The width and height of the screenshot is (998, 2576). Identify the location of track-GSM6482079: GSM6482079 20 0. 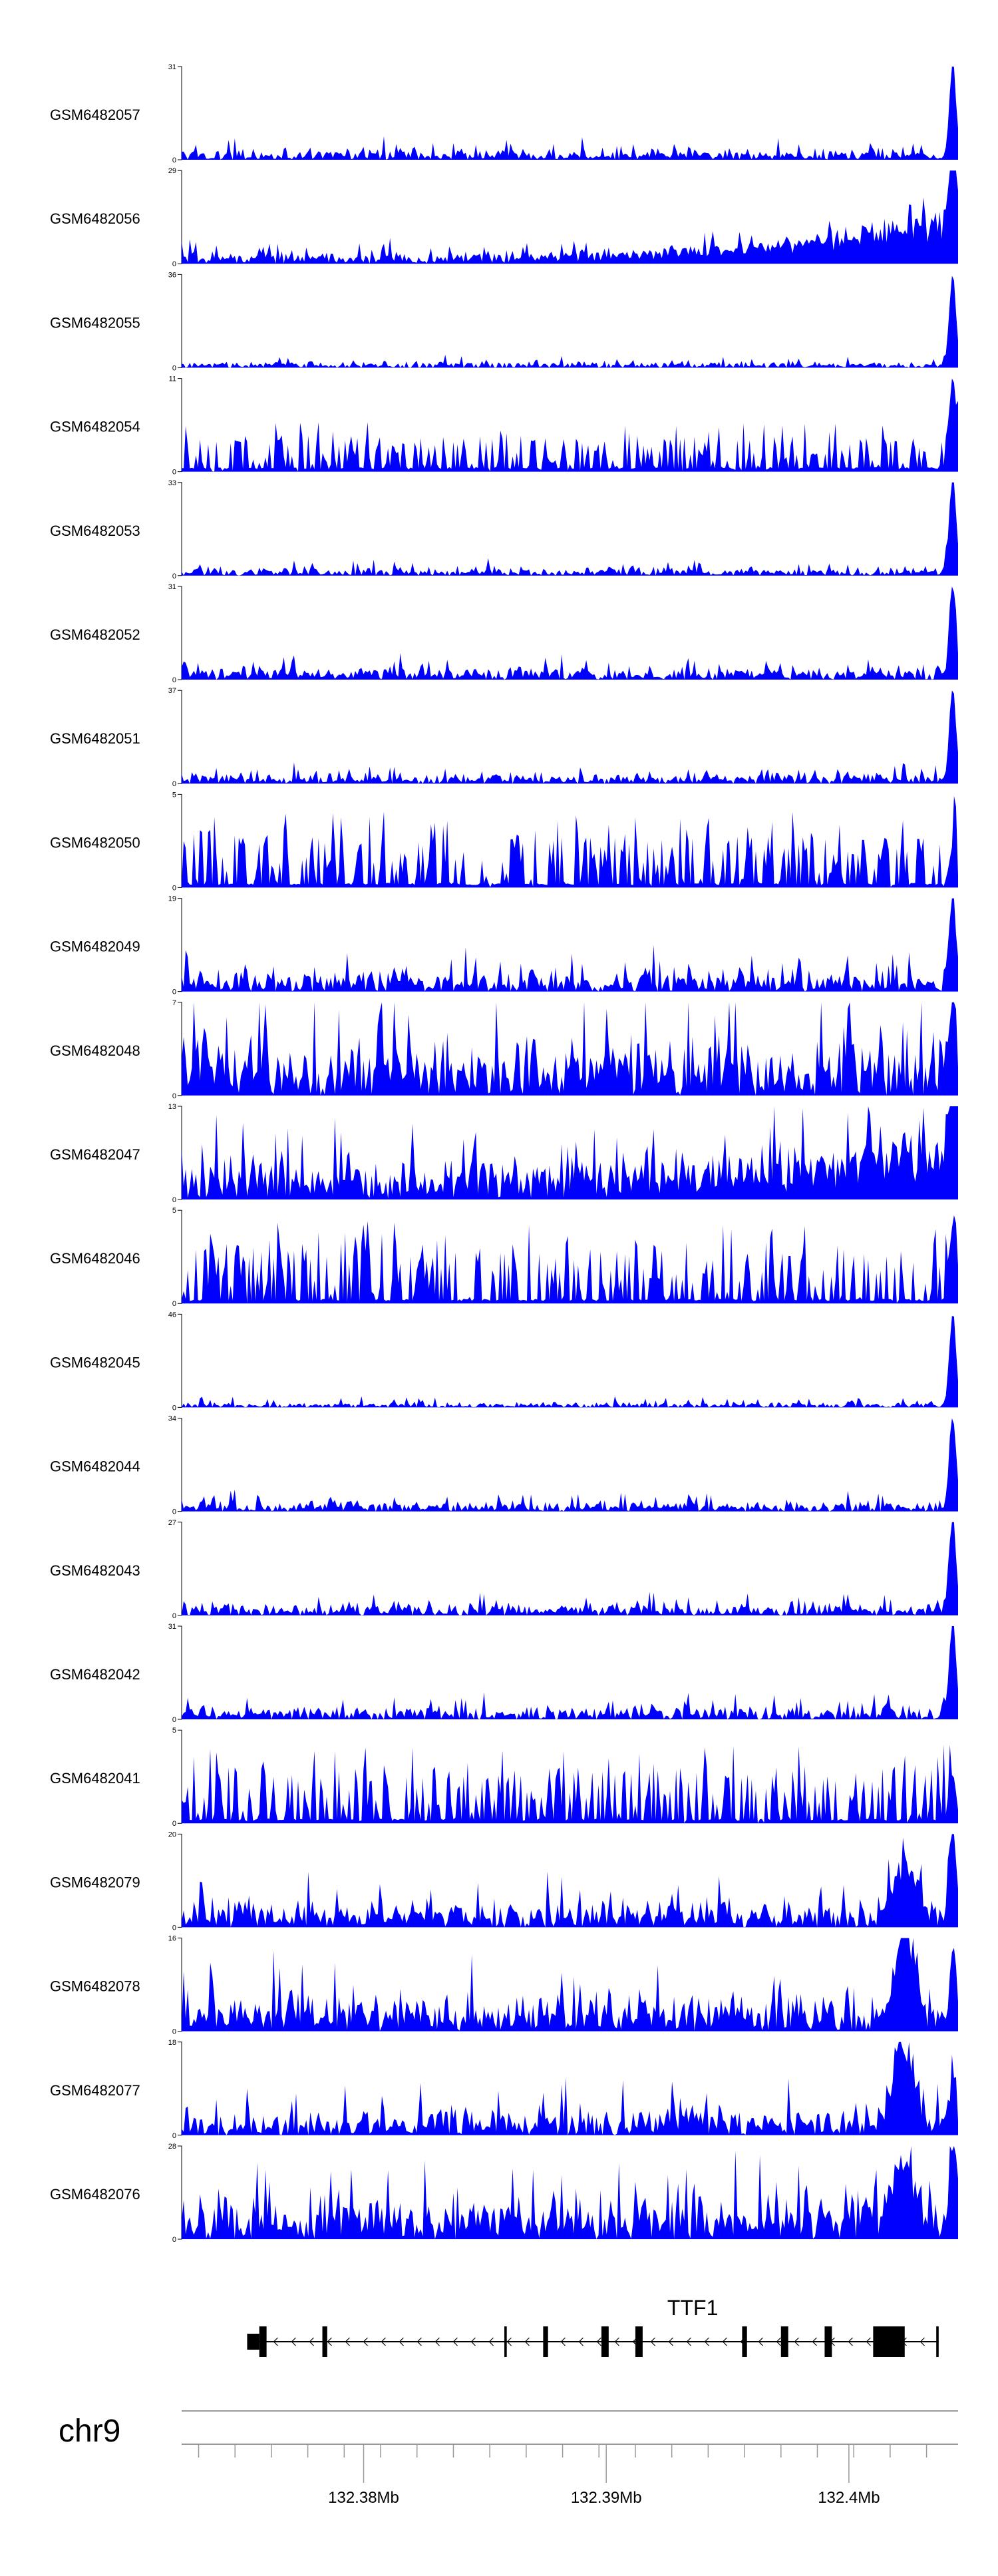
(504, 1881).